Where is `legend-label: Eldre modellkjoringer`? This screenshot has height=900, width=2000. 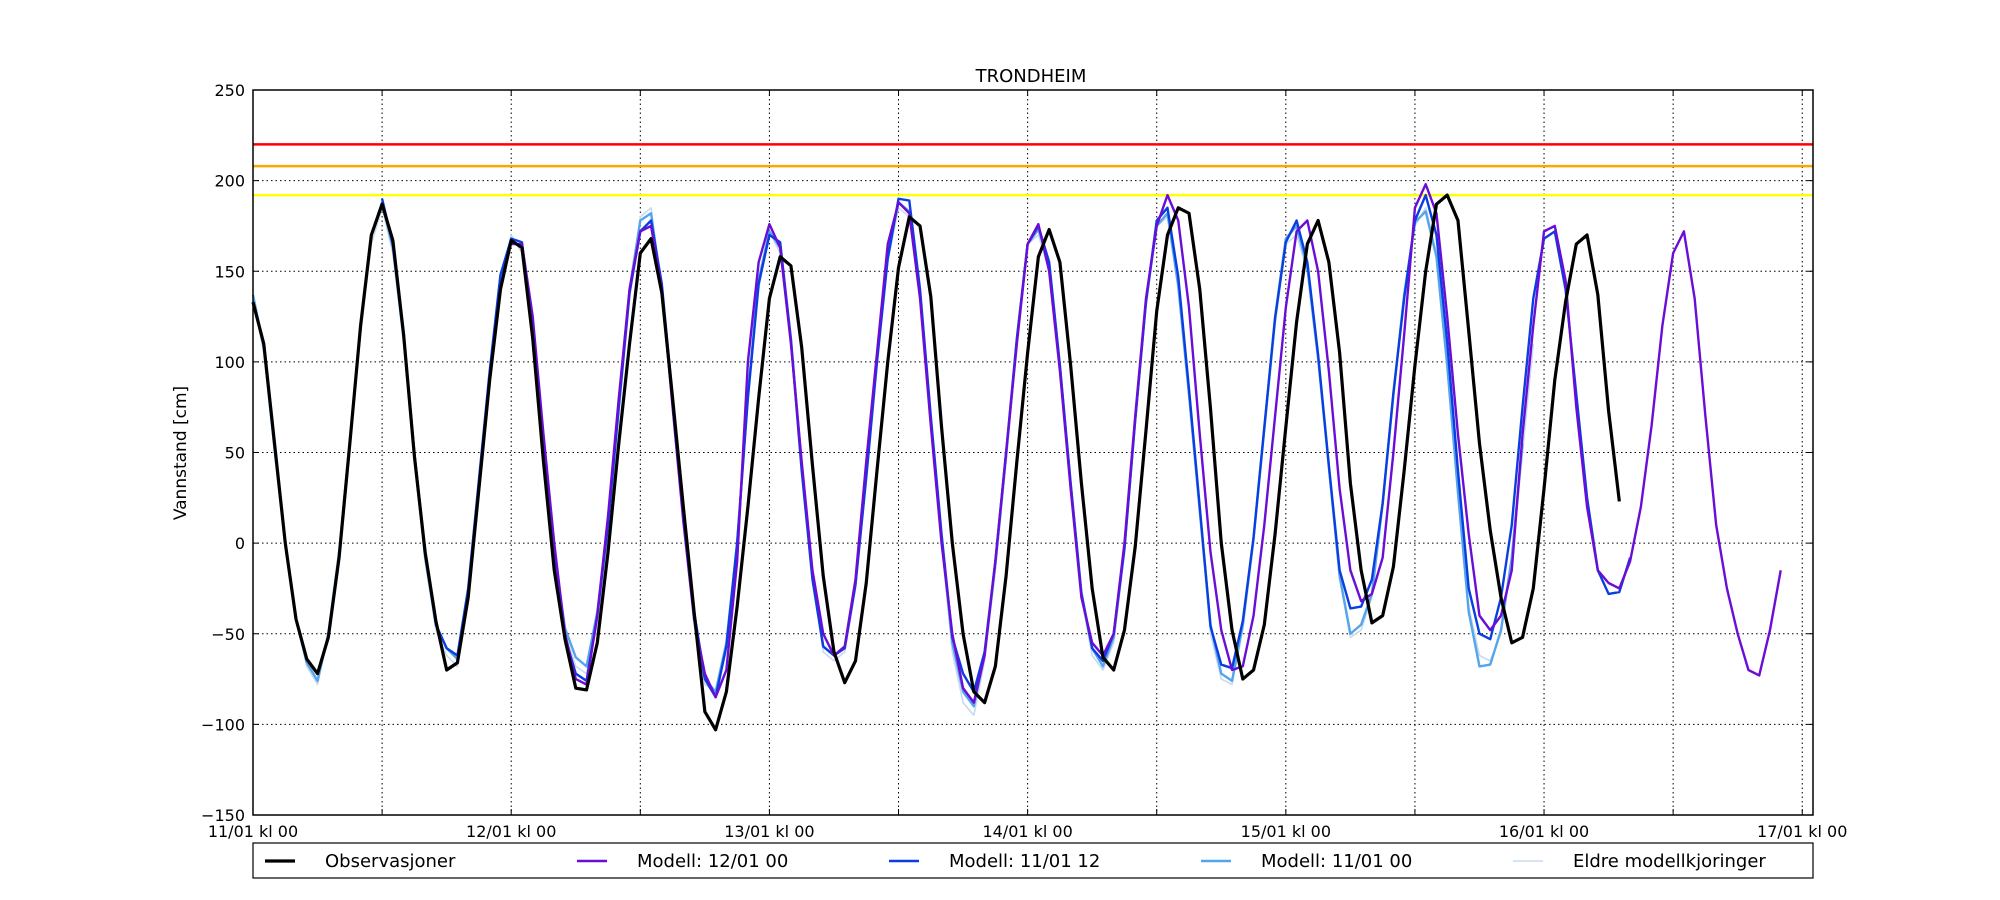 legend-label: Eldre modellkjoringer is located at coordinates (1669, 861).